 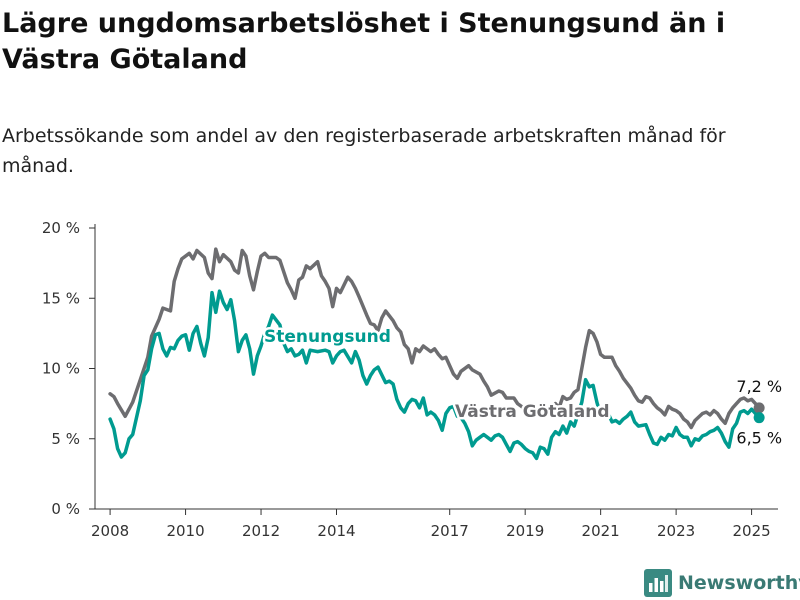 I want to click on endpoint-marker-vastra-gotaland, so click(x=759, y=408).